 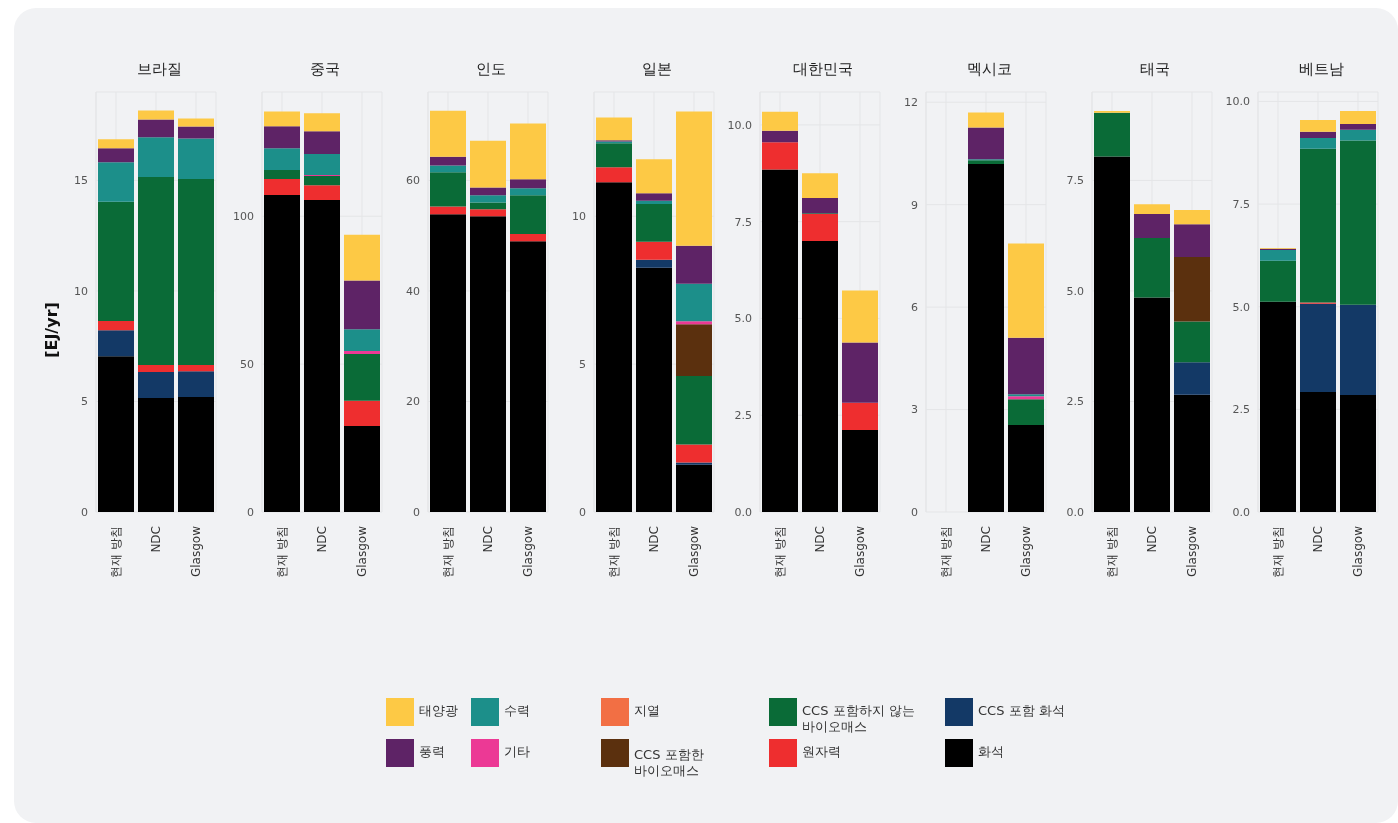 What do you see at coordinates (911, 103) in the screenshot?
I see `y-tick-label: 12` at bounding box center [911, 103].